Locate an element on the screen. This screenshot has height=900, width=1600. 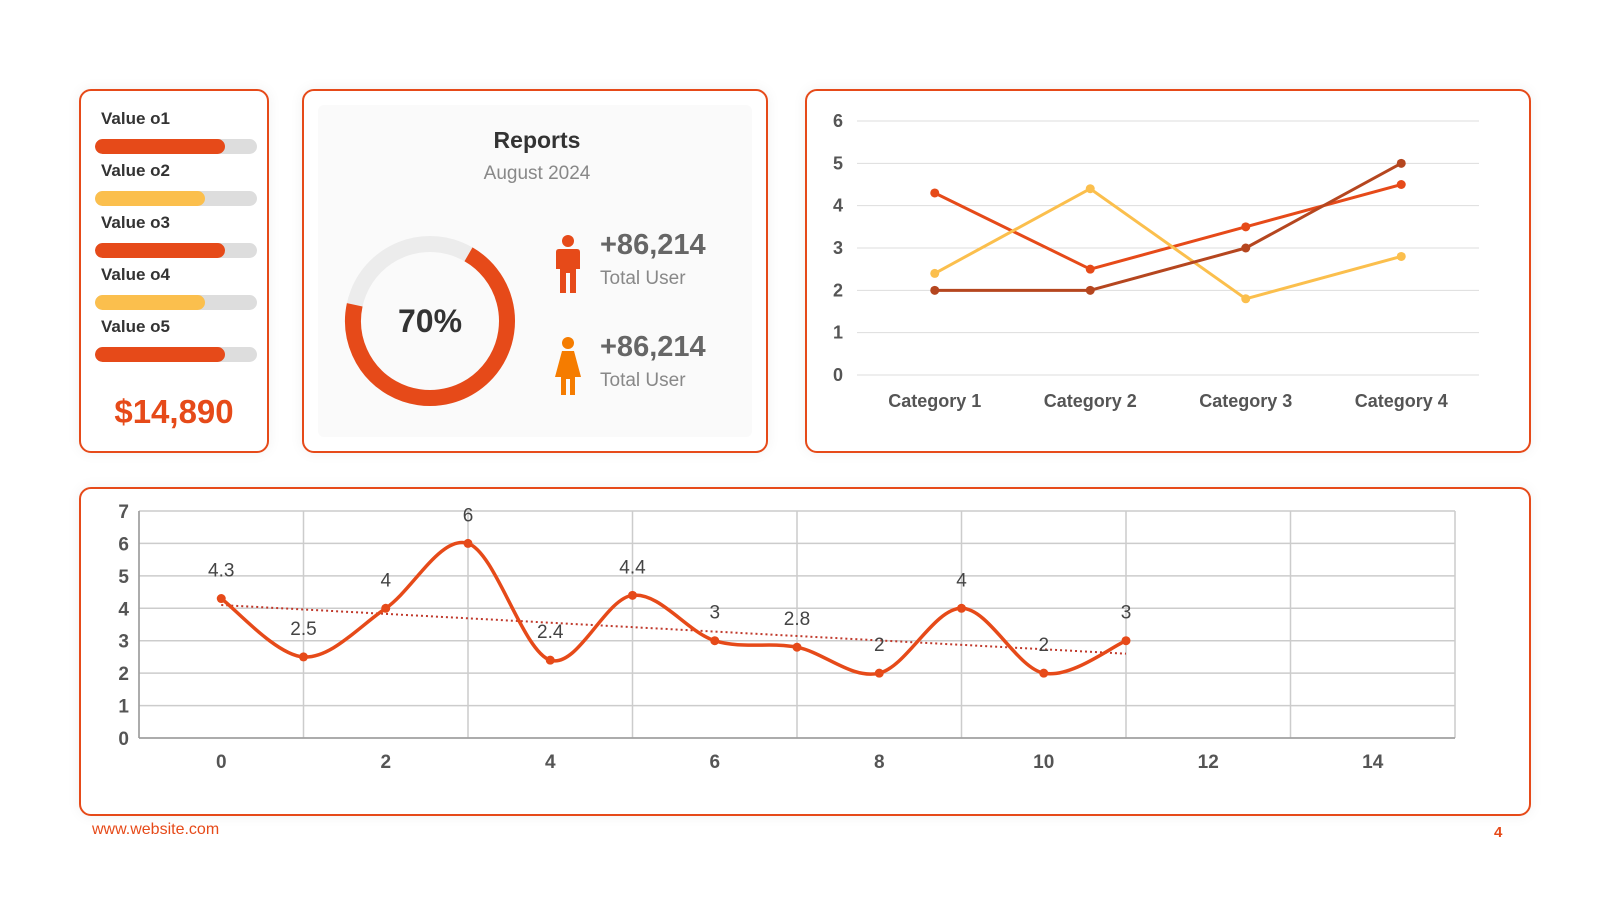
value-label: Value o2 is located at coordinates (135, 170).